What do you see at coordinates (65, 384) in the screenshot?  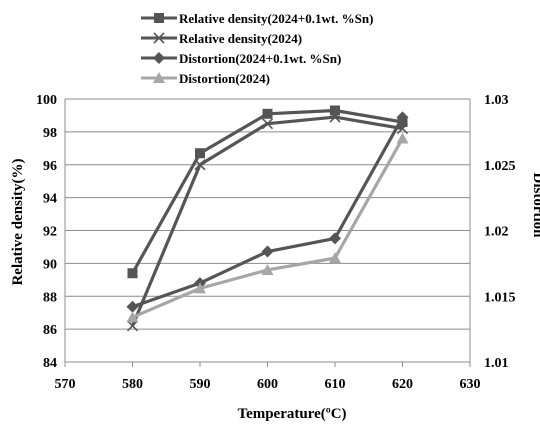 I see `x-tick-label: 570` at bounding box center [65, 384].